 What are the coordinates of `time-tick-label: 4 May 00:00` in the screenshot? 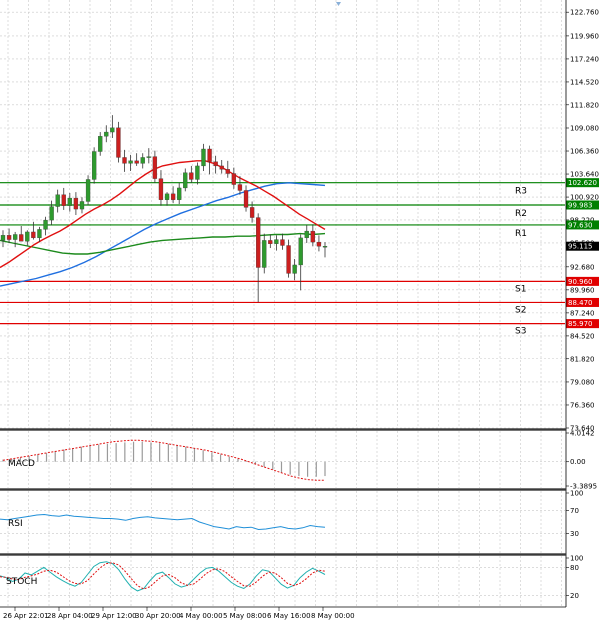 It's located at (201, 616).